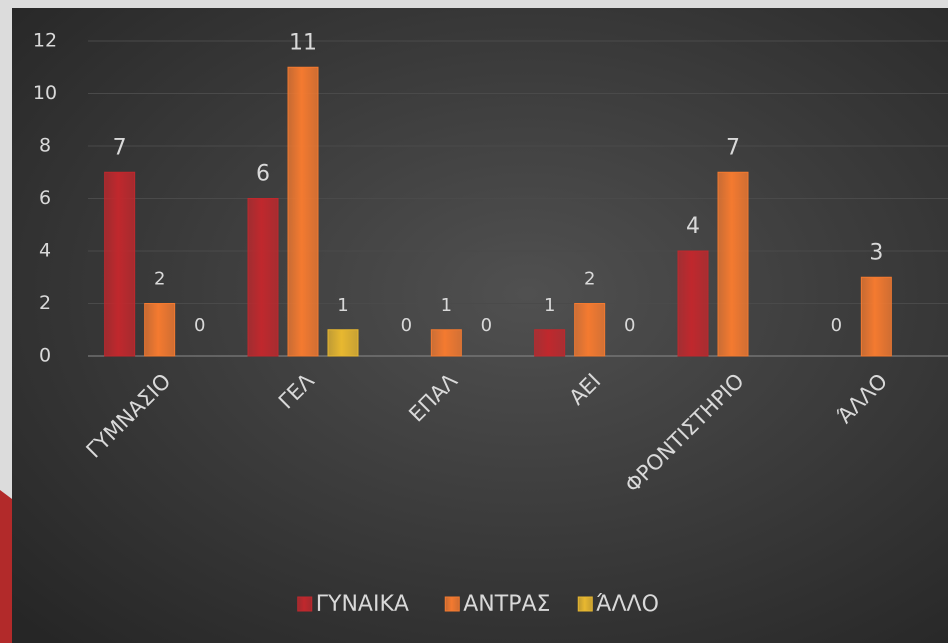 The height and width of the screenshot is (643, 948). I want to click on y-tick-label: 6, so click(45, 198).